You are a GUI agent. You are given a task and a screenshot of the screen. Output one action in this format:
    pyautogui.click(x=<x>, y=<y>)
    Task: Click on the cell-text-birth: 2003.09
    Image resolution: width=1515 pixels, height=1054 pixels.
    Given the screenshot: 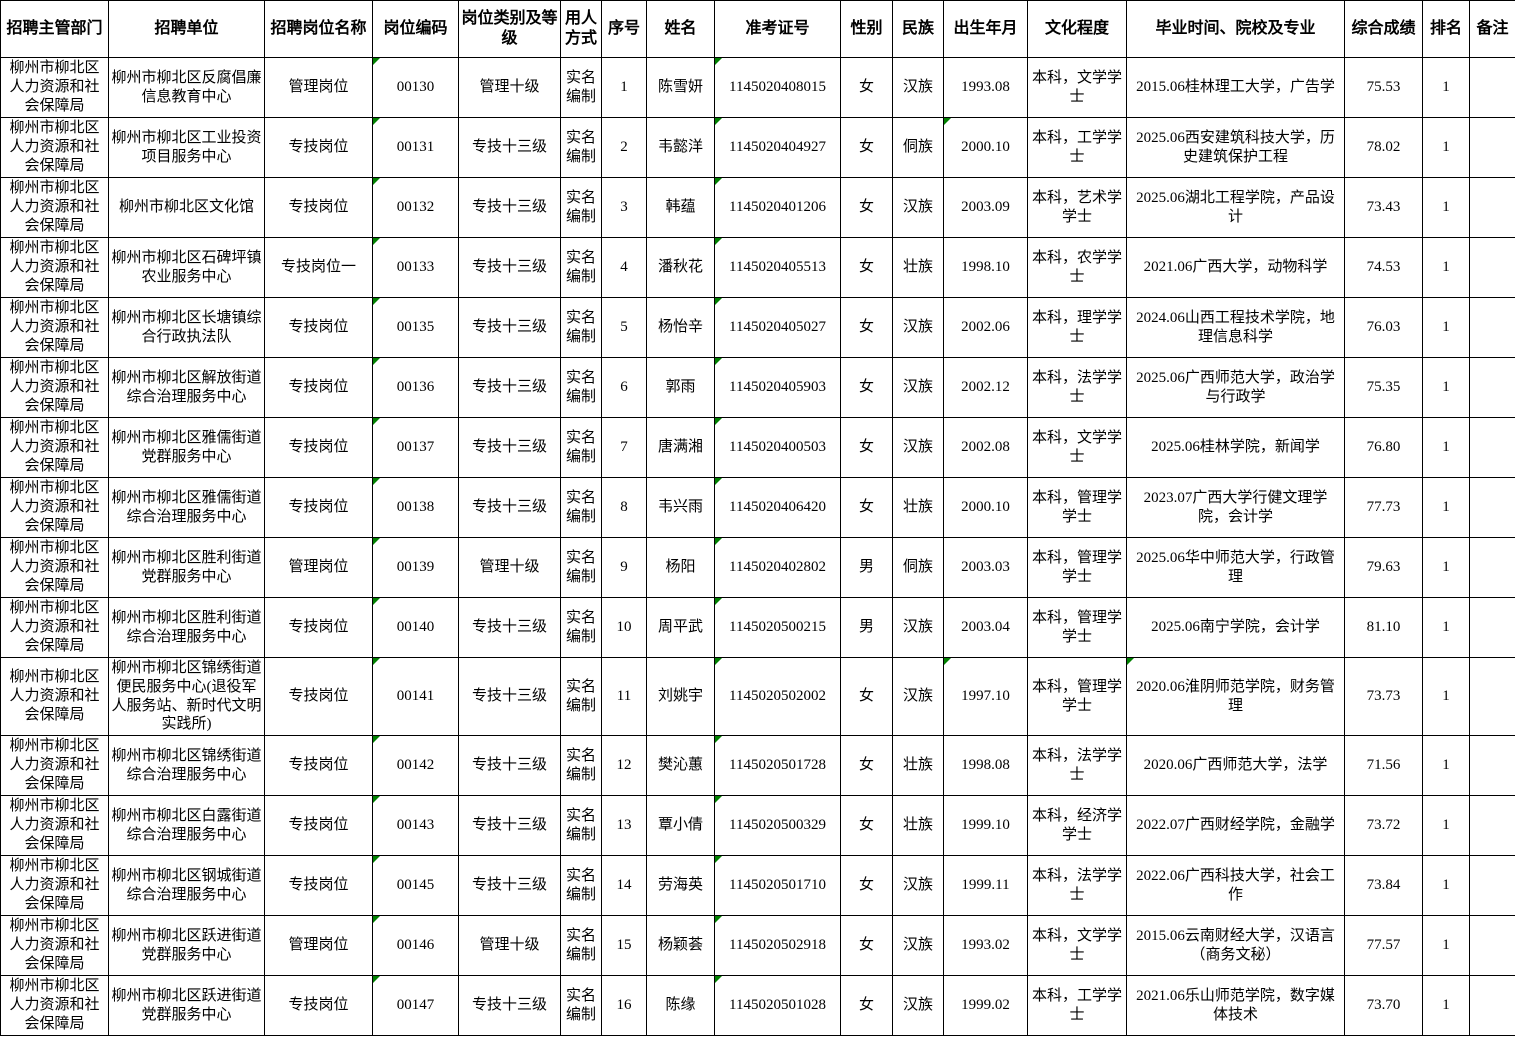 What is the action you would take?
    pyautogui.click(x=985, y=207)
    